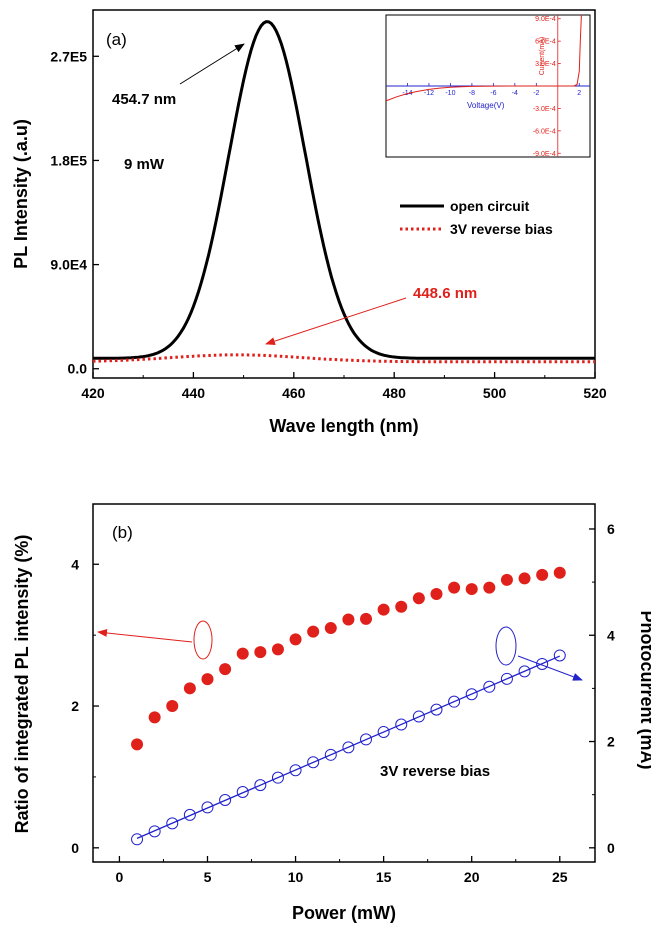 The image size is (651, 925). Describe the element at coordinates (344, 913) in the screenshot. I see `panel-b-x-axis-label: Power (mW)` at that location.